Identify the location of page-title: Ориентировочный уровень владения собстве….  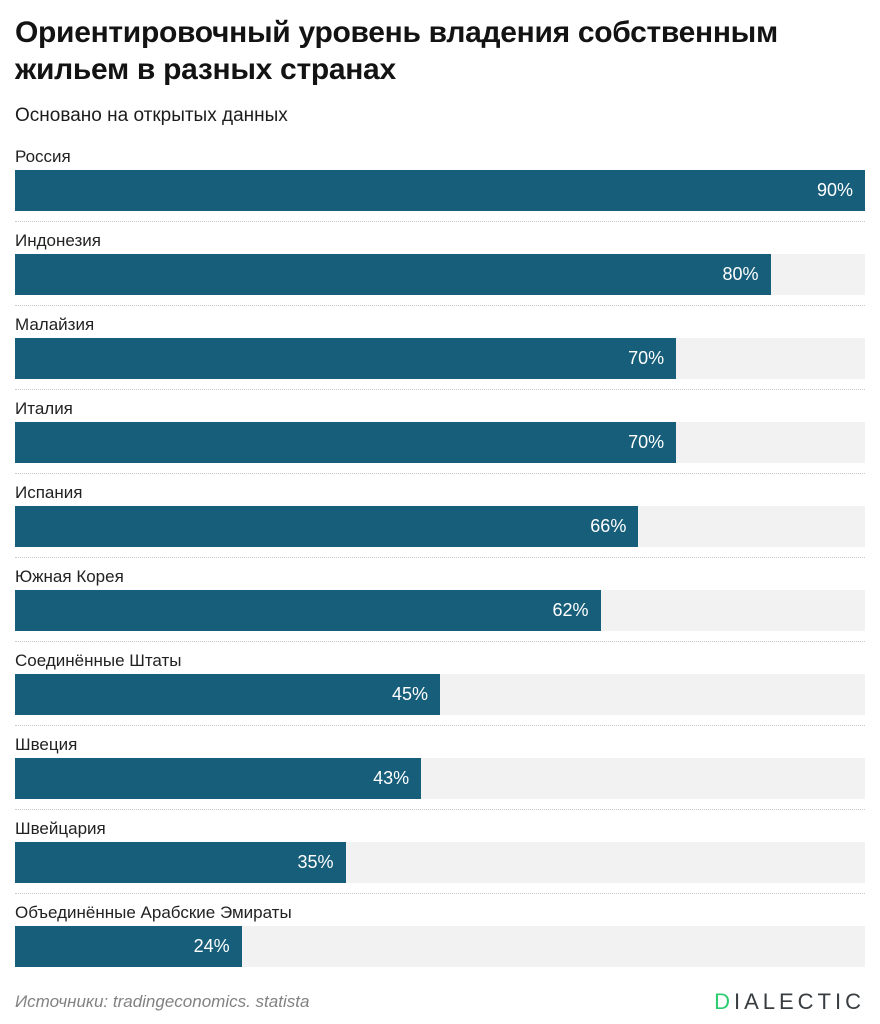
(396, 51).